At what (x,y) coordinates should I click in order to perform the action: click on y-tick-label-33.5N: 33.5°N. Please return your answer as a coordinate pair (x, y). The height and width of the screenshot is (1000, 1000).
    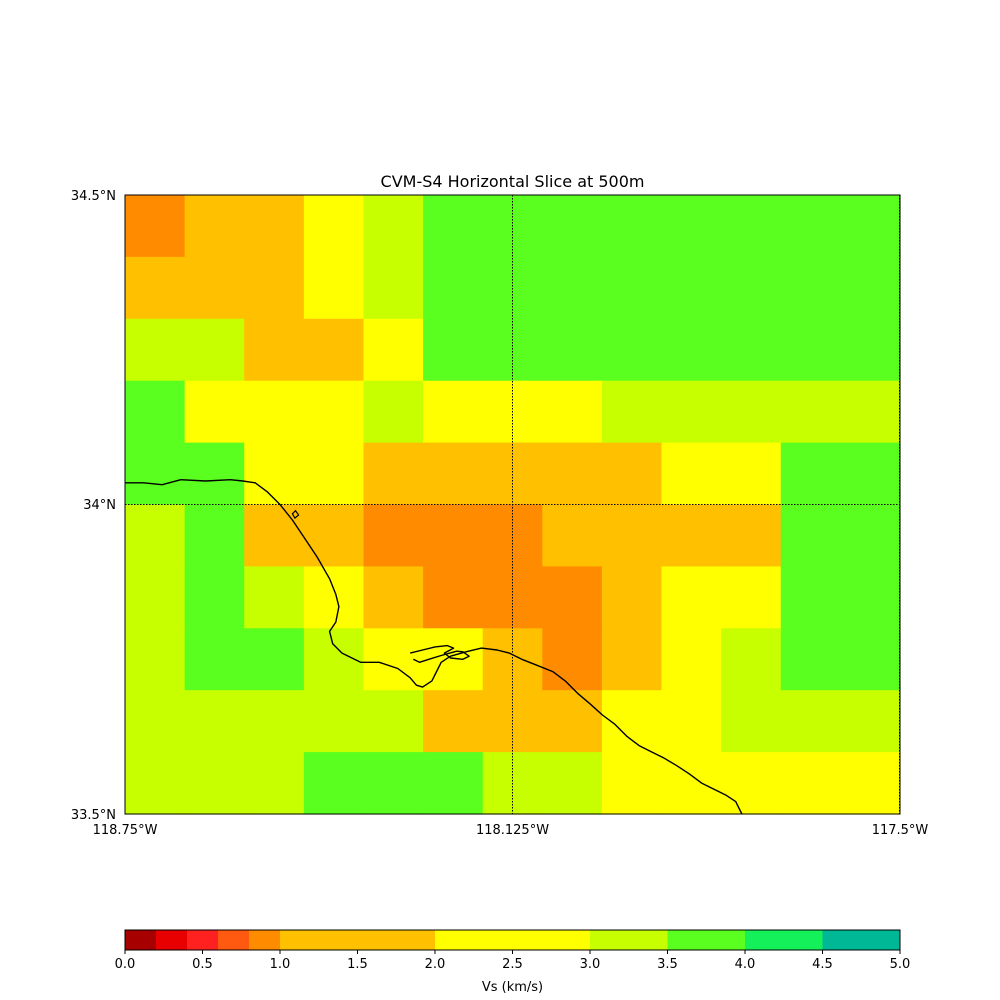
    Looking at the image, I should click on (93, 815).